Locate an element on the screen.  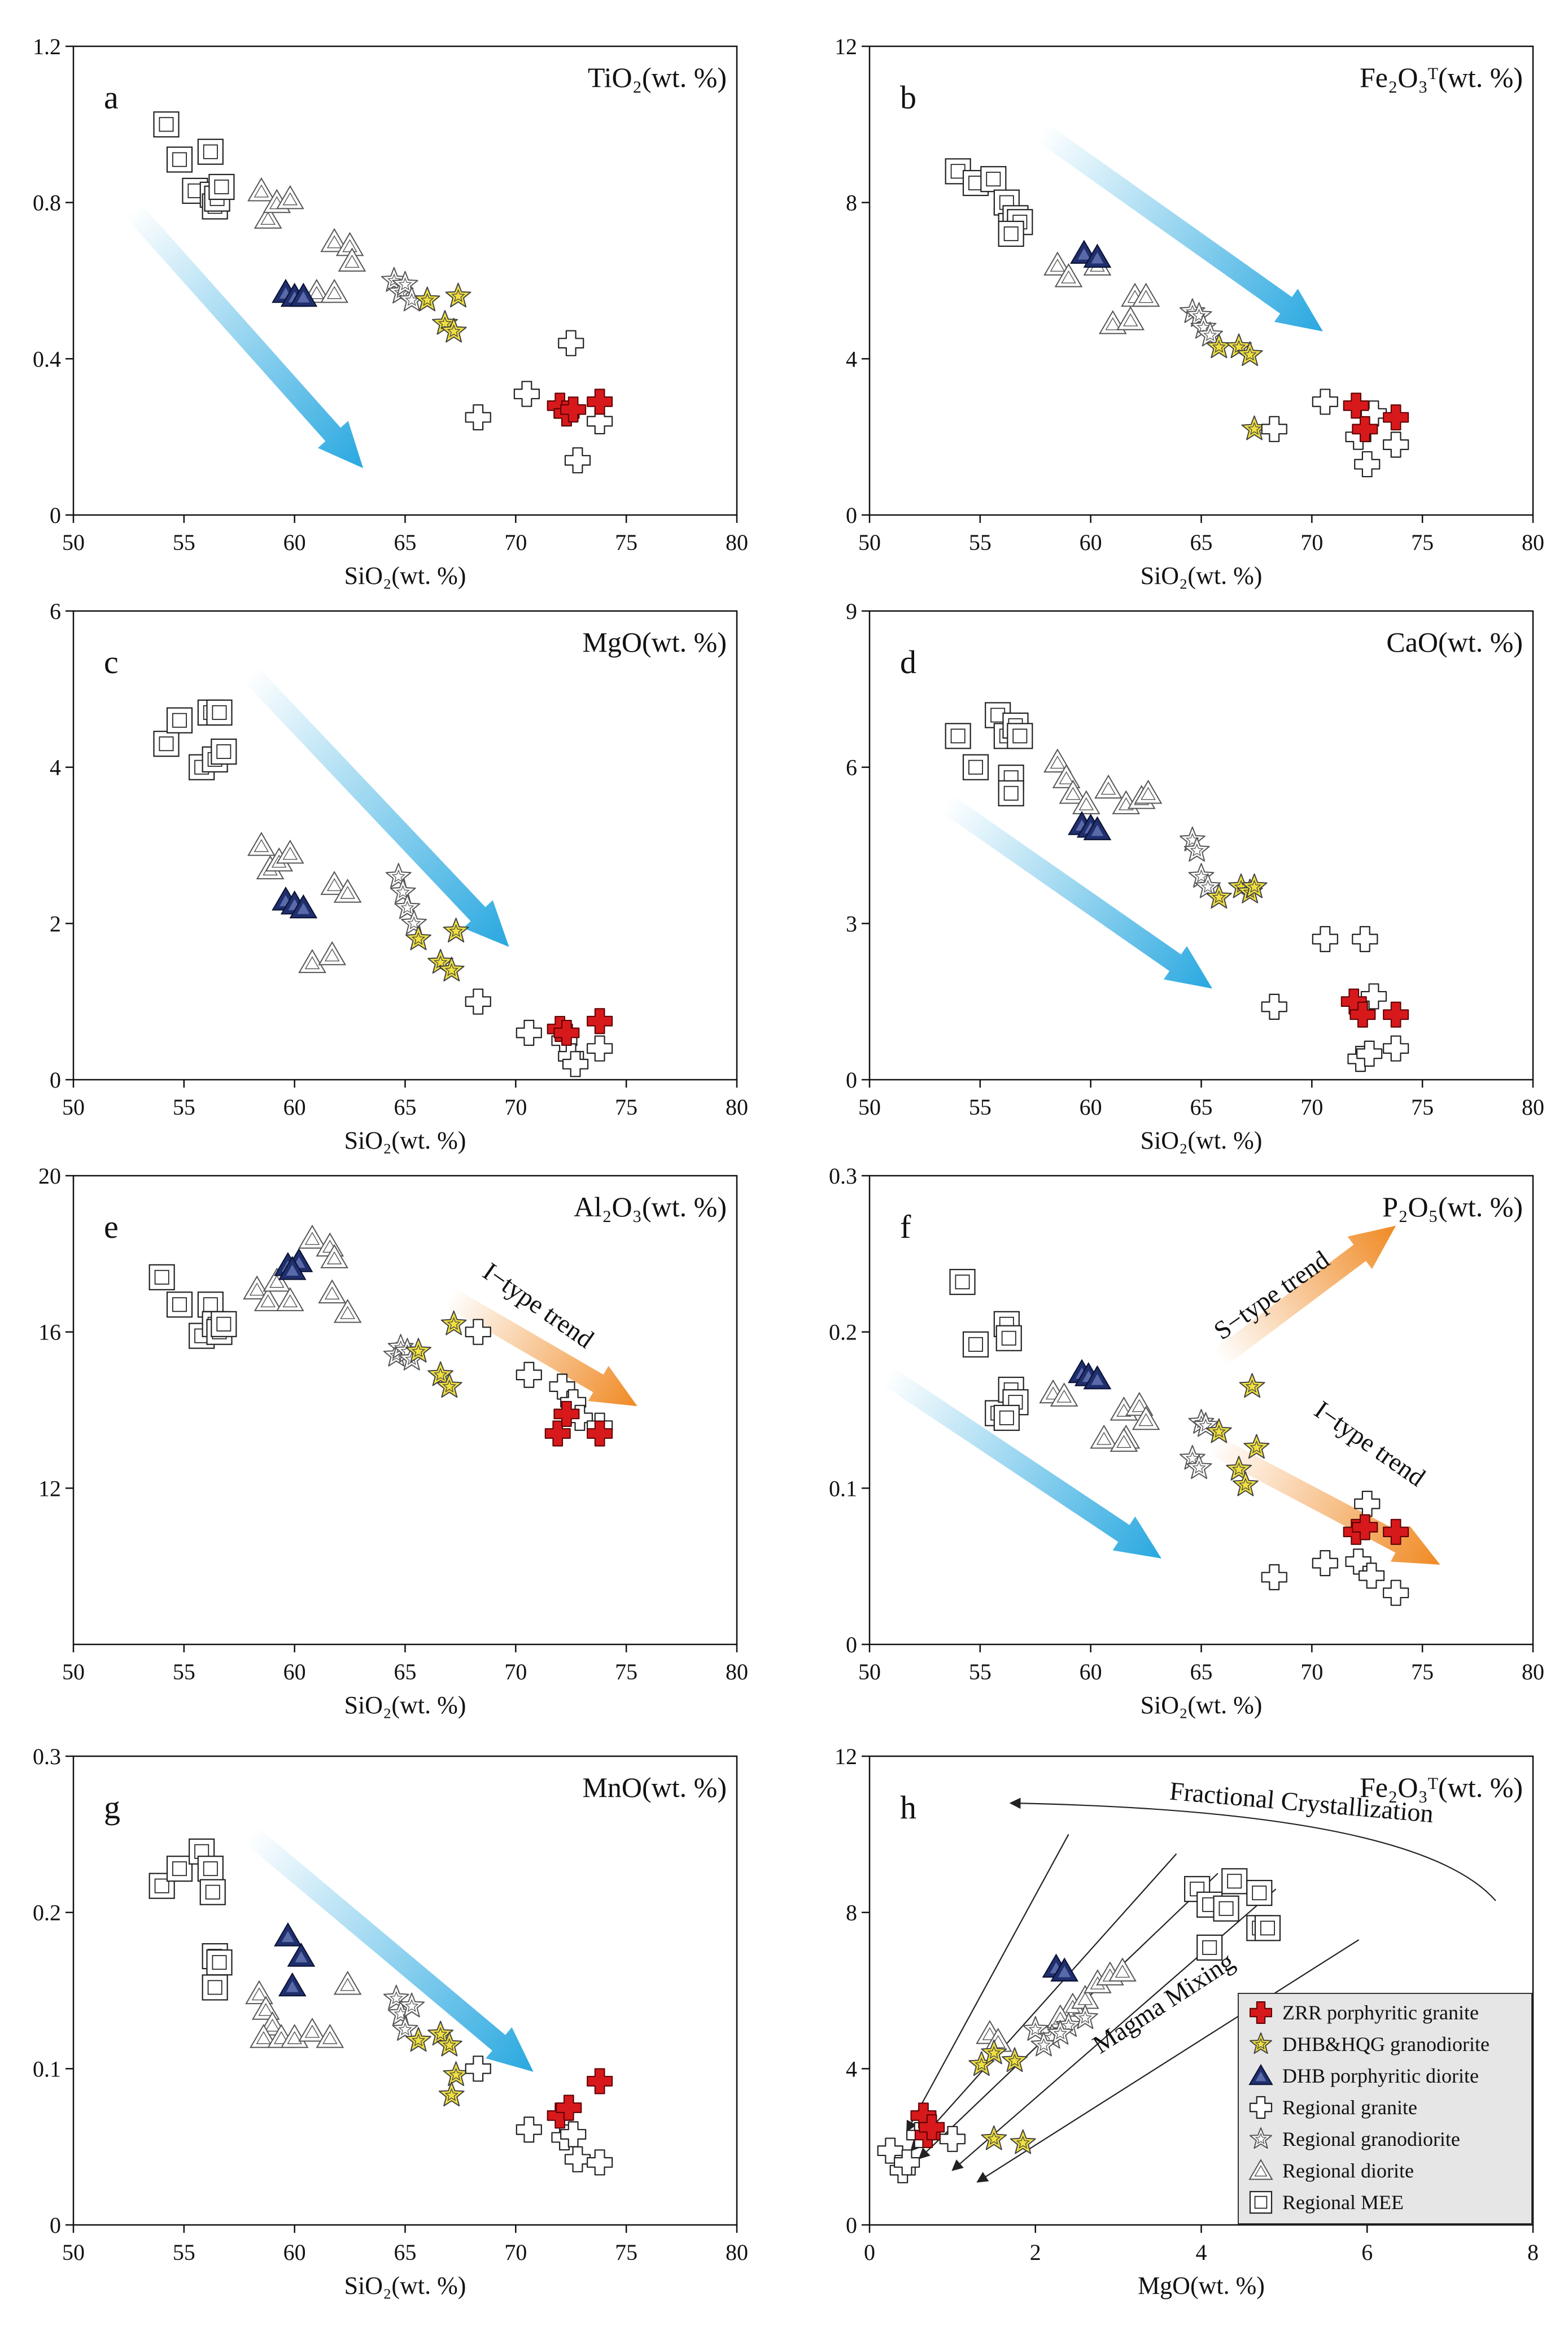
x-tick-label: 80 is located at coordinates (1533, 1672).